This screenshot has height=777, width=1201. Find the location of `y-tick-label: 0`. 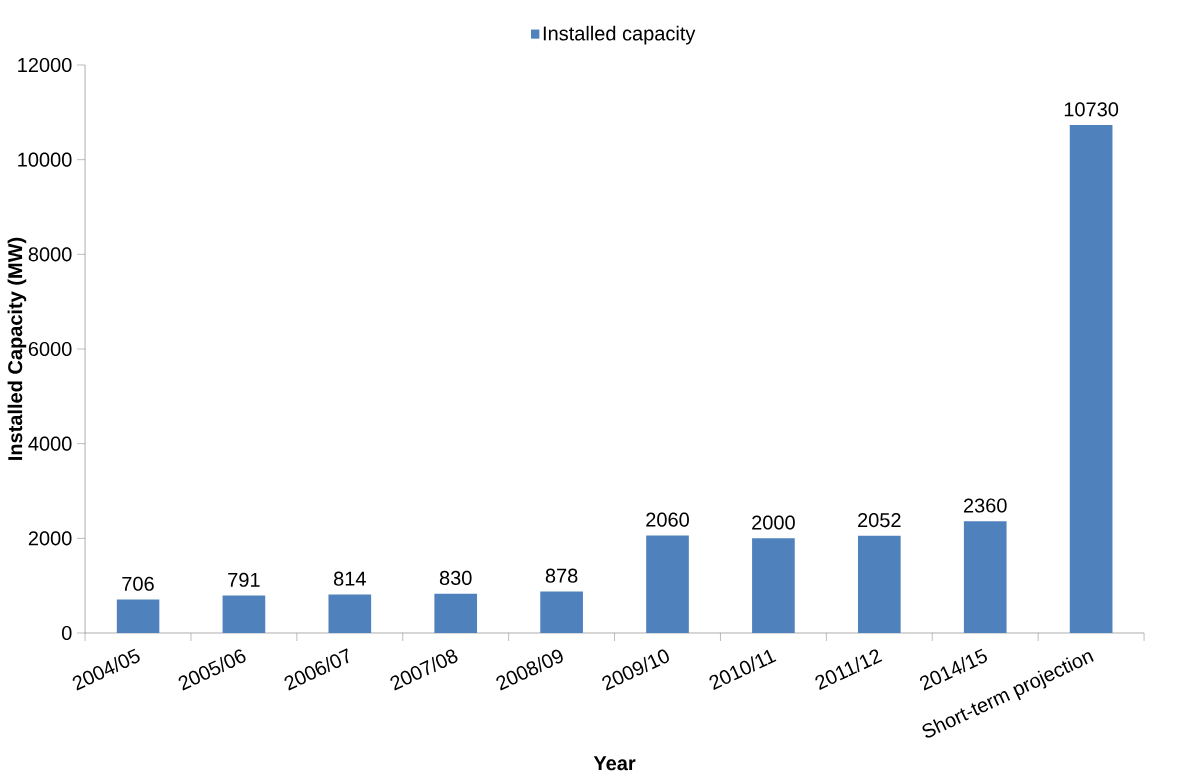

y-tick-label: 0 is located at coordinates (66, 633).